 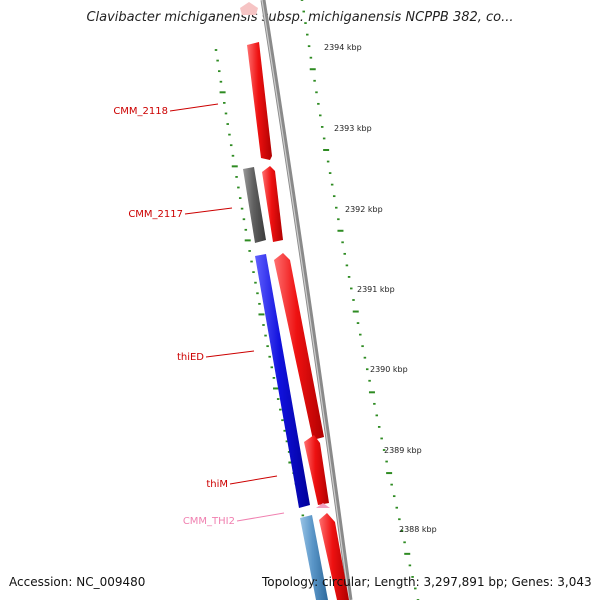 I want to click on gene-red-2-arrow, so click(x=272, y=204).